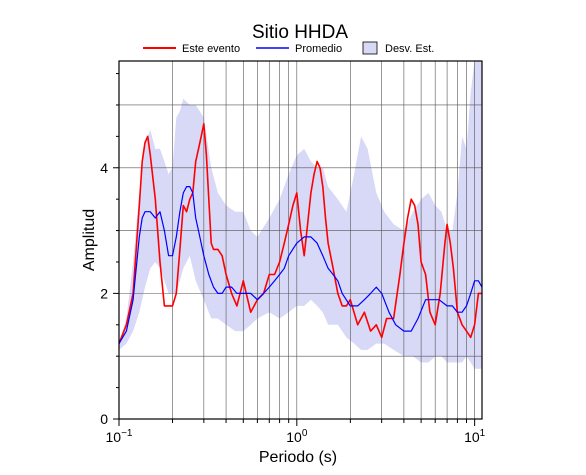  I want to click on legend: Este evento Promedio Desv. Est., so click(288, 48).